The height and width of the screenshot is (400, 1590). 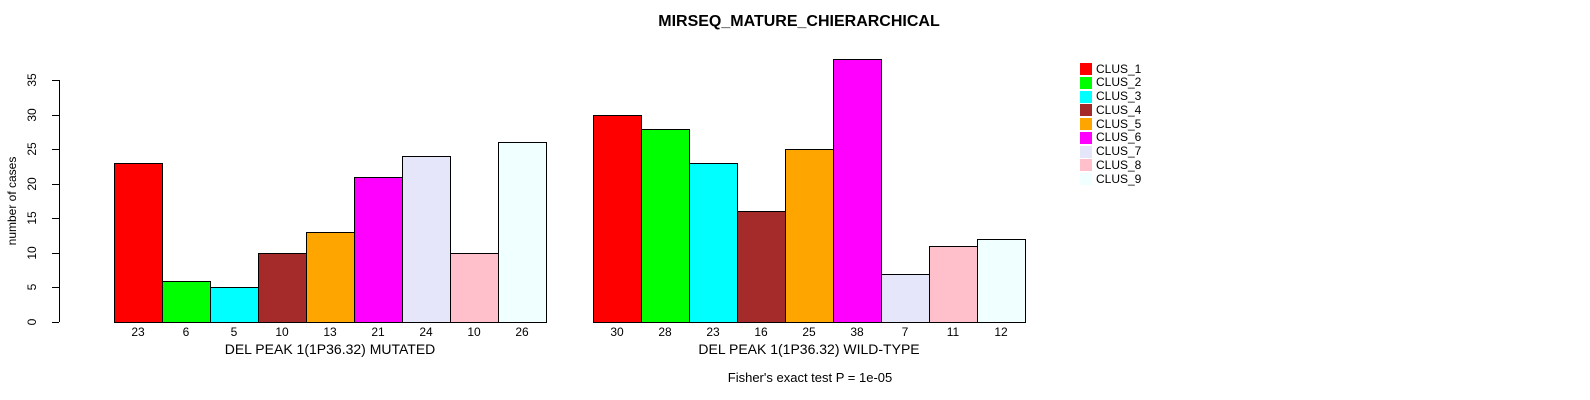 I want to click on bar-clus_6-group1, so click(x=378, y=250).